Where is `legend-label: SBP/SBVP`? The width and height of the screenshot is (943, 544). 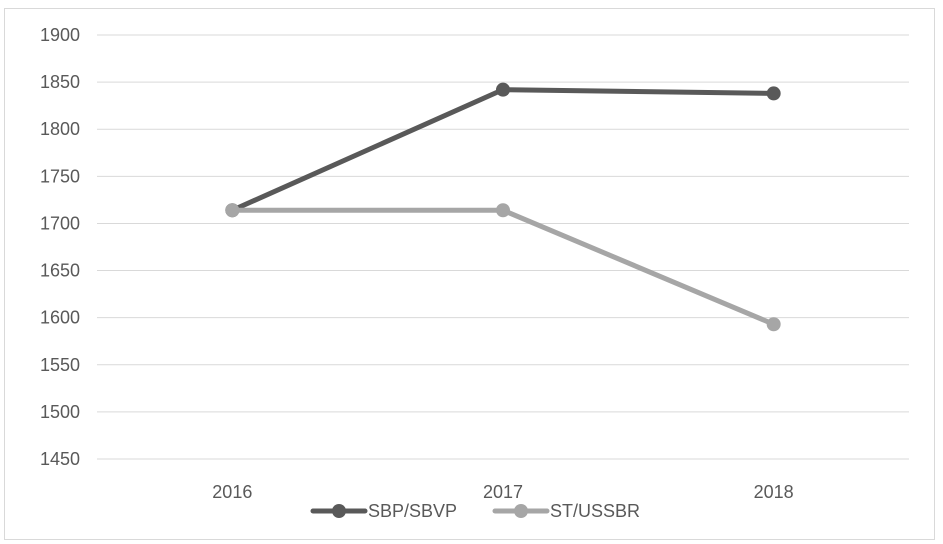 legend-label: SBP/SBVP is located at coordinates (412, 511).